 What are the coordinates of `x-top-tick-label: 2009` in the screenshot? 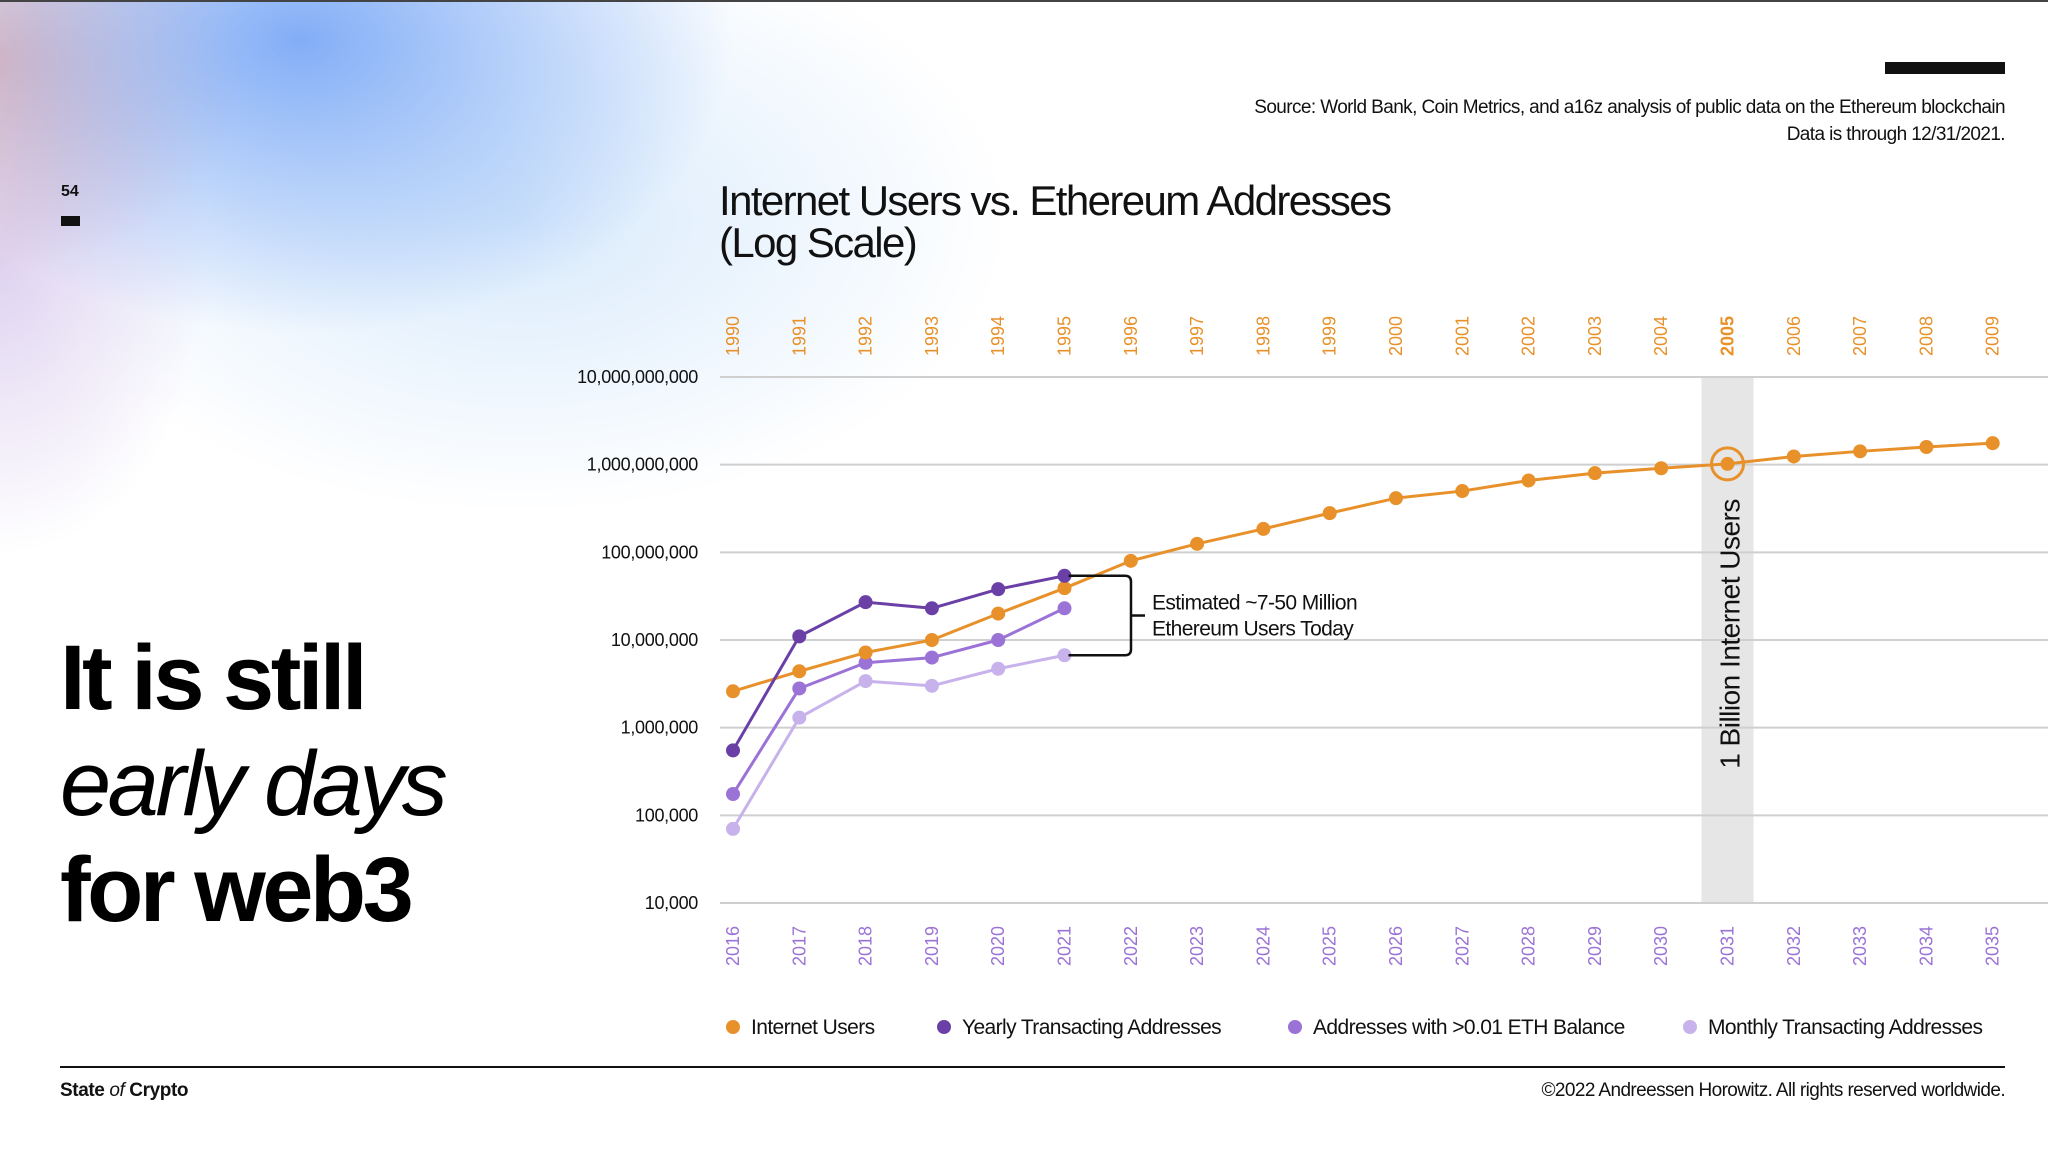 It's located at (1993, 336).